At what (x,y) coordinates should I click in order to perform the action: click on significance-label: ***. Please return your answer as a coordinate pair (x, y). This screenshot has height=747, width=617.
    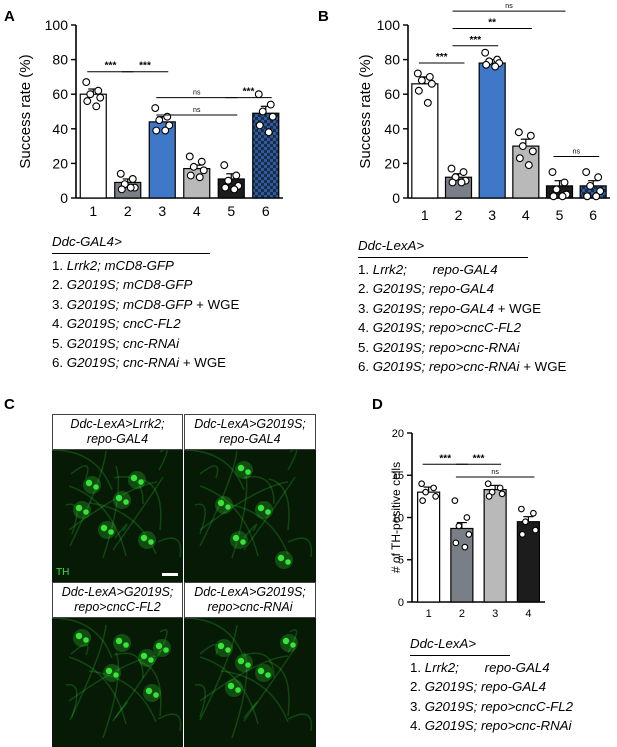
    Looking at the image, I should click on (445, 458).